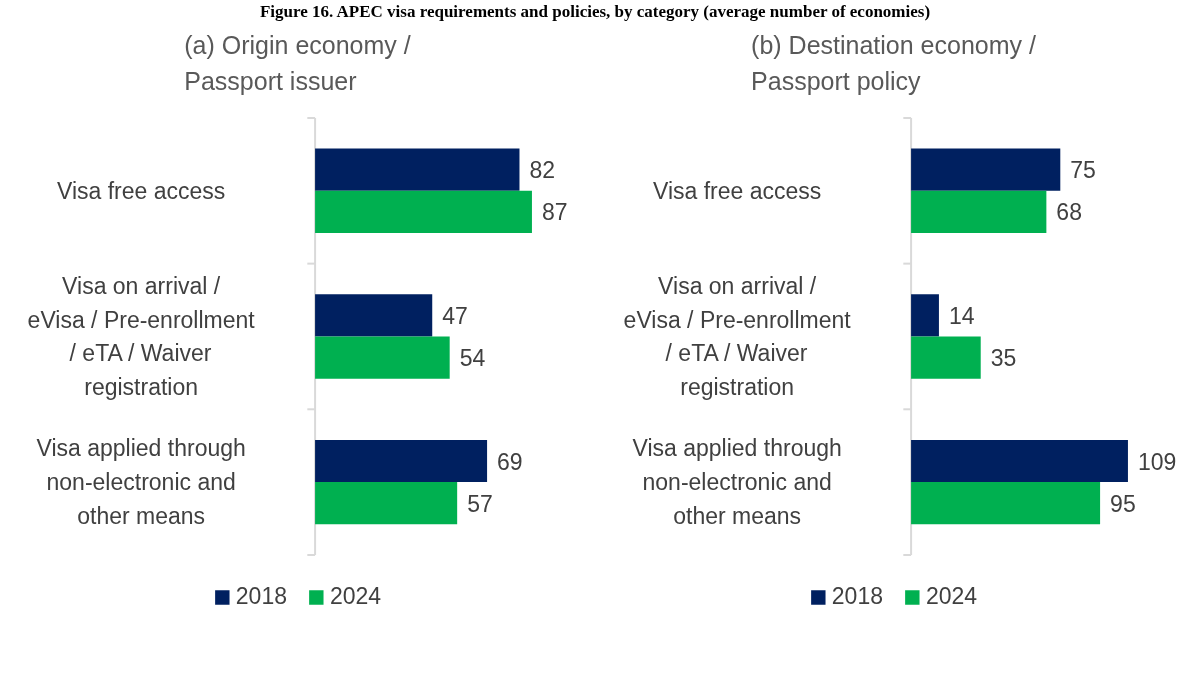 Image resolution: width=1194 pixels, height=681 pixels. What do you see at coordinates (1069, 212) in the screenshot?
I see `data-label: 68` at bounding box center [1069, 212].